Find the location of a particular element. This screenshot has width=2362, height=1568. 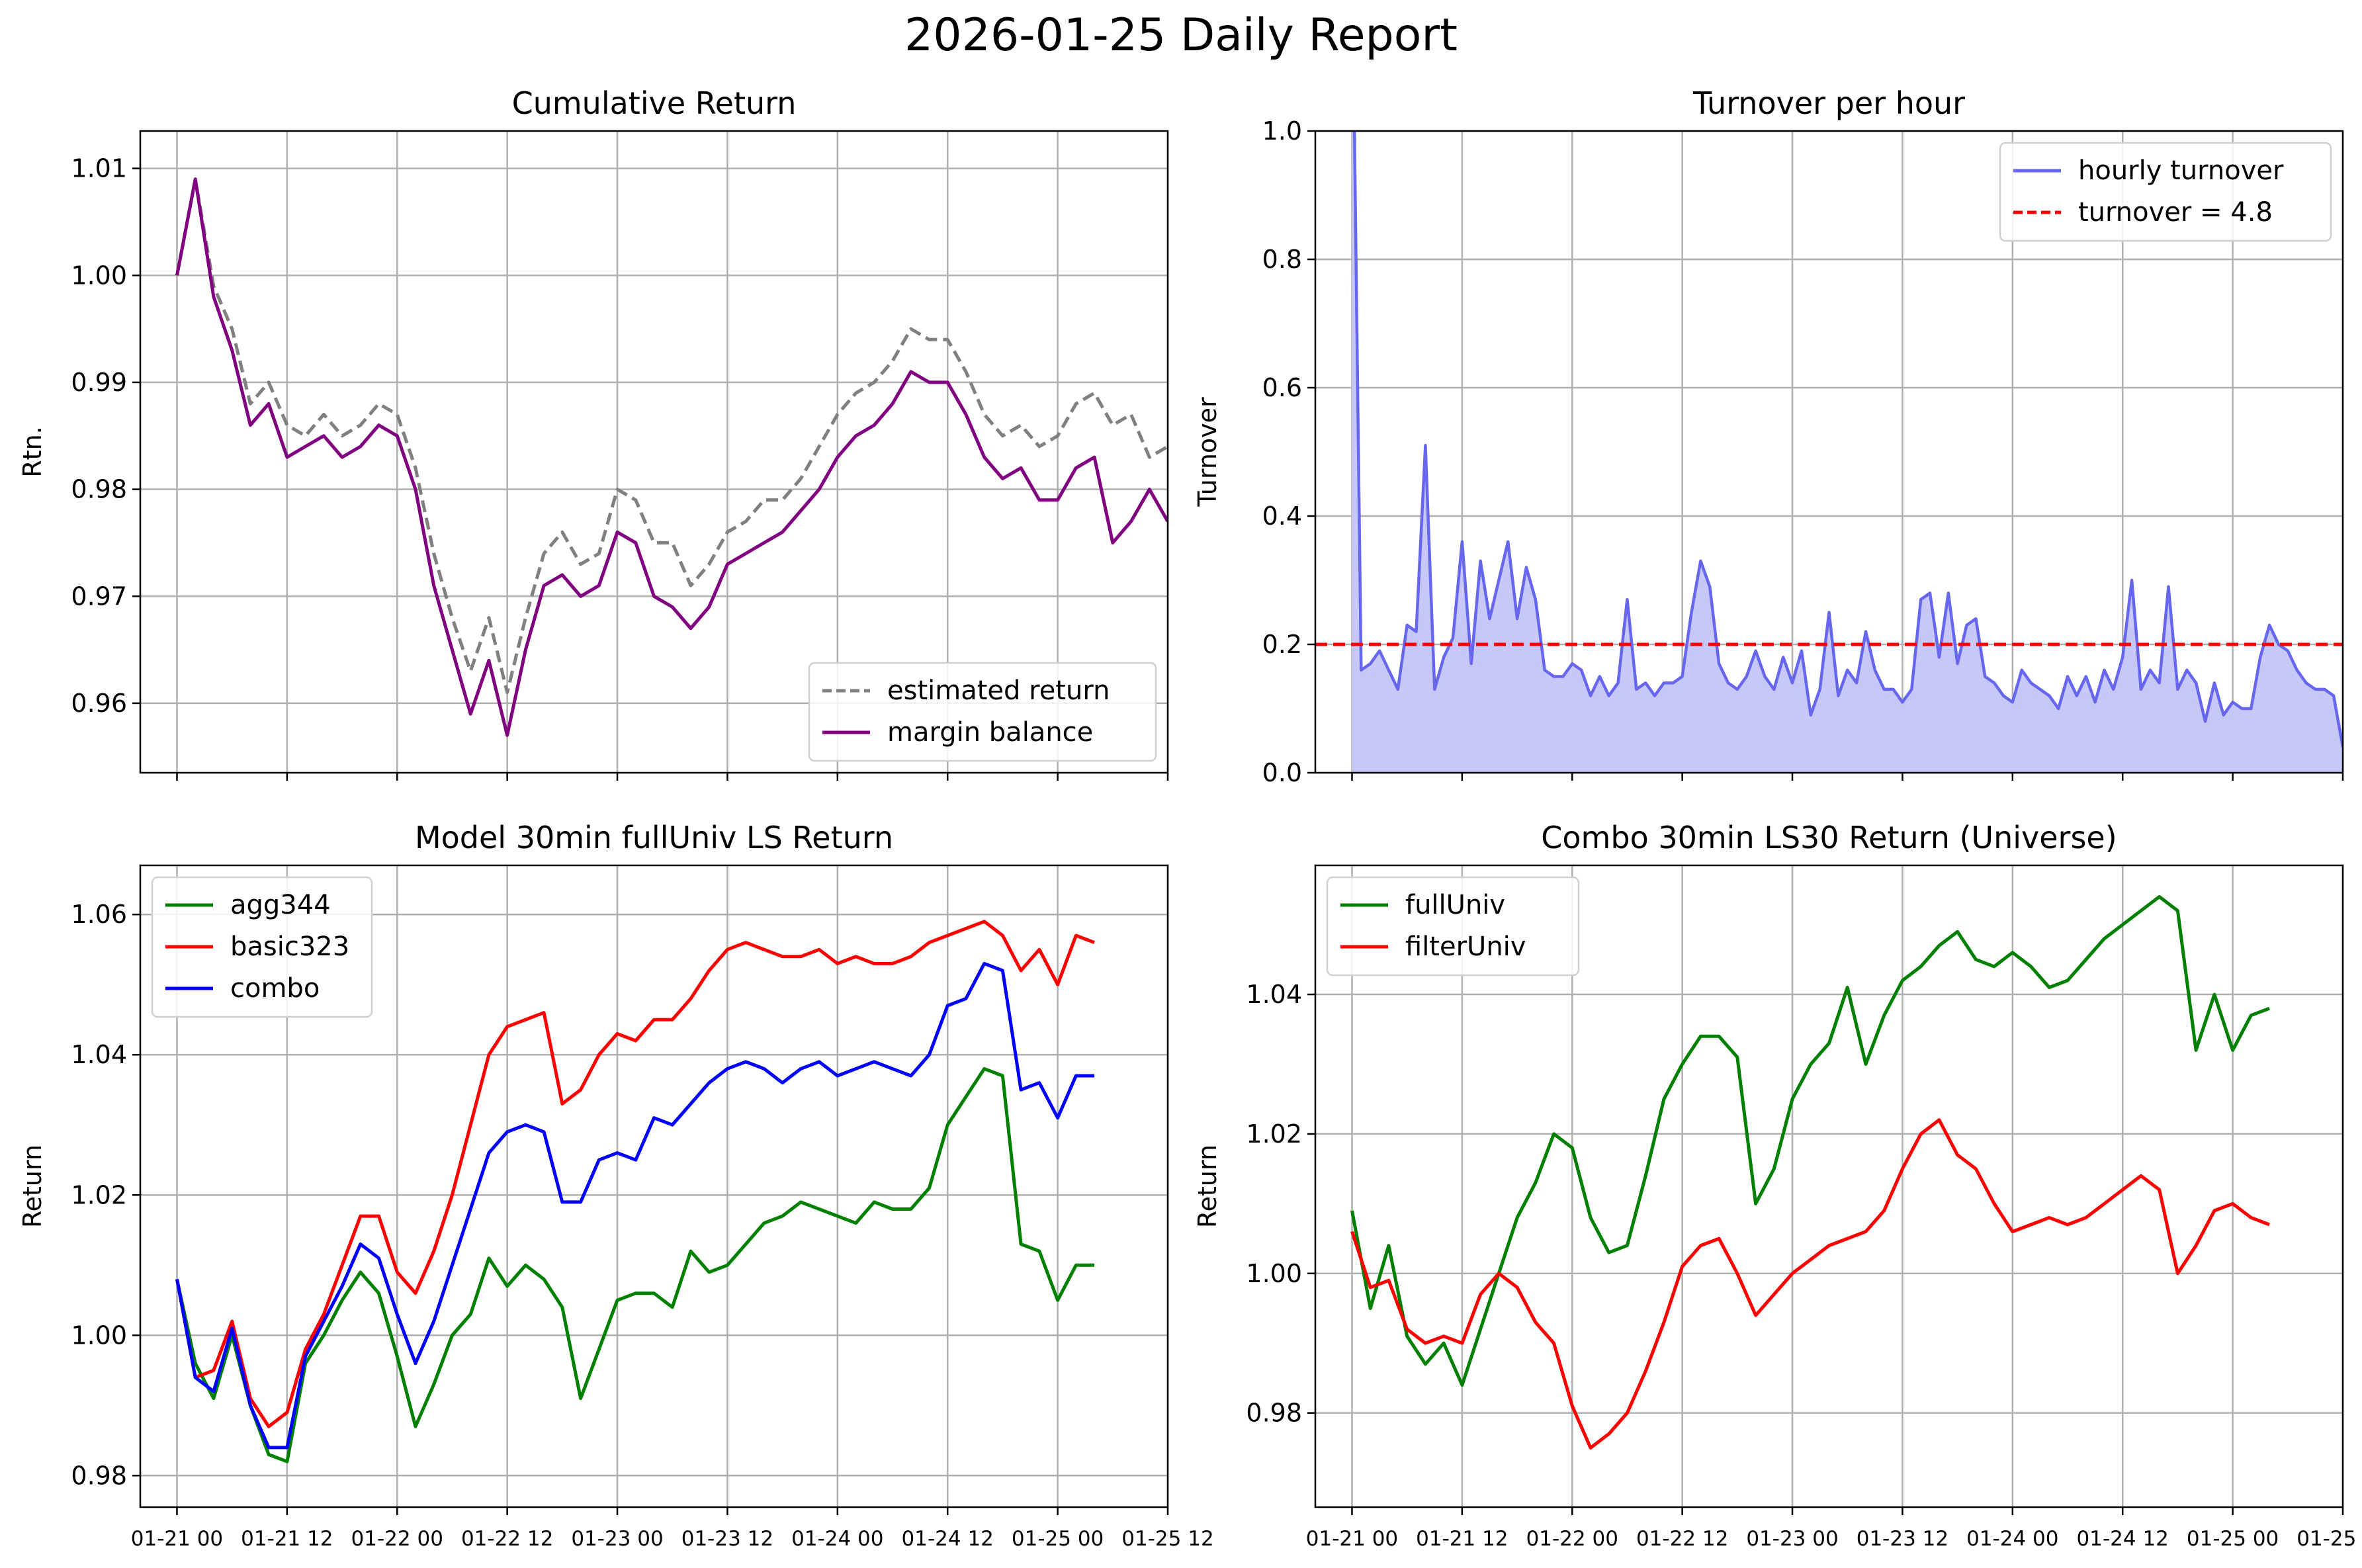

y-tick-label: 0.0 is located at coordinates (1282, 773).